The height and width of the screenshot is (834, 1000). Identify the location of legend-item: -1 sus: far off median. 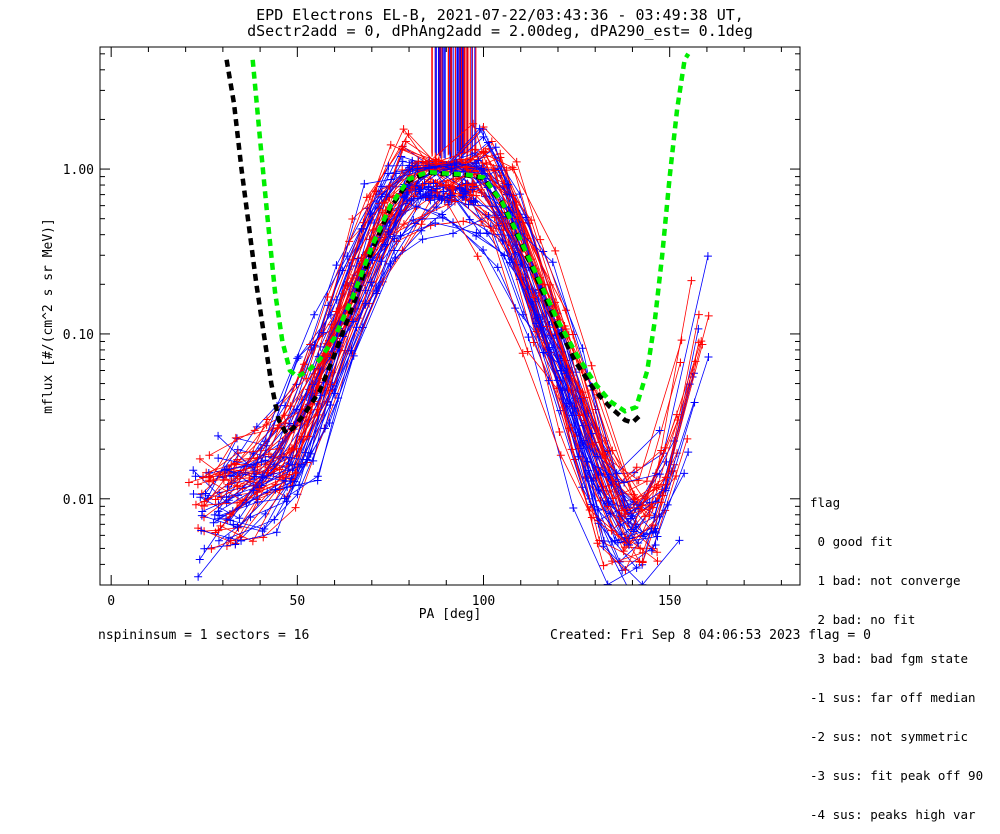
(893, 697).